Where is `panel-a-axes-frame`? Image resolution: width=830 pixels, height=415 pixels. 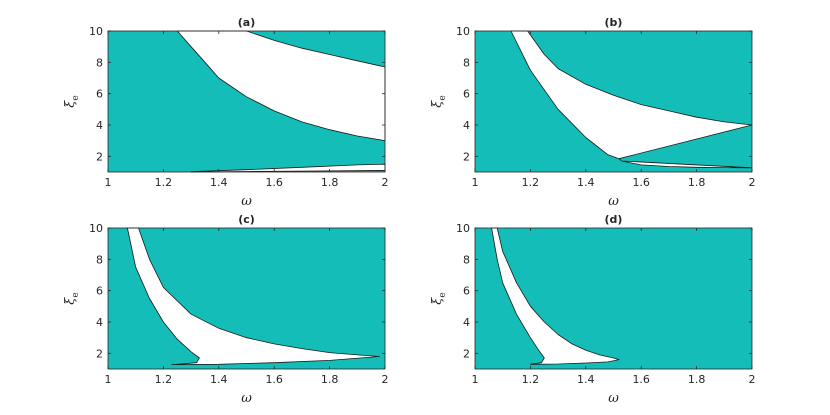 panel-a-axes-frame is located at coordinates (246, 101).